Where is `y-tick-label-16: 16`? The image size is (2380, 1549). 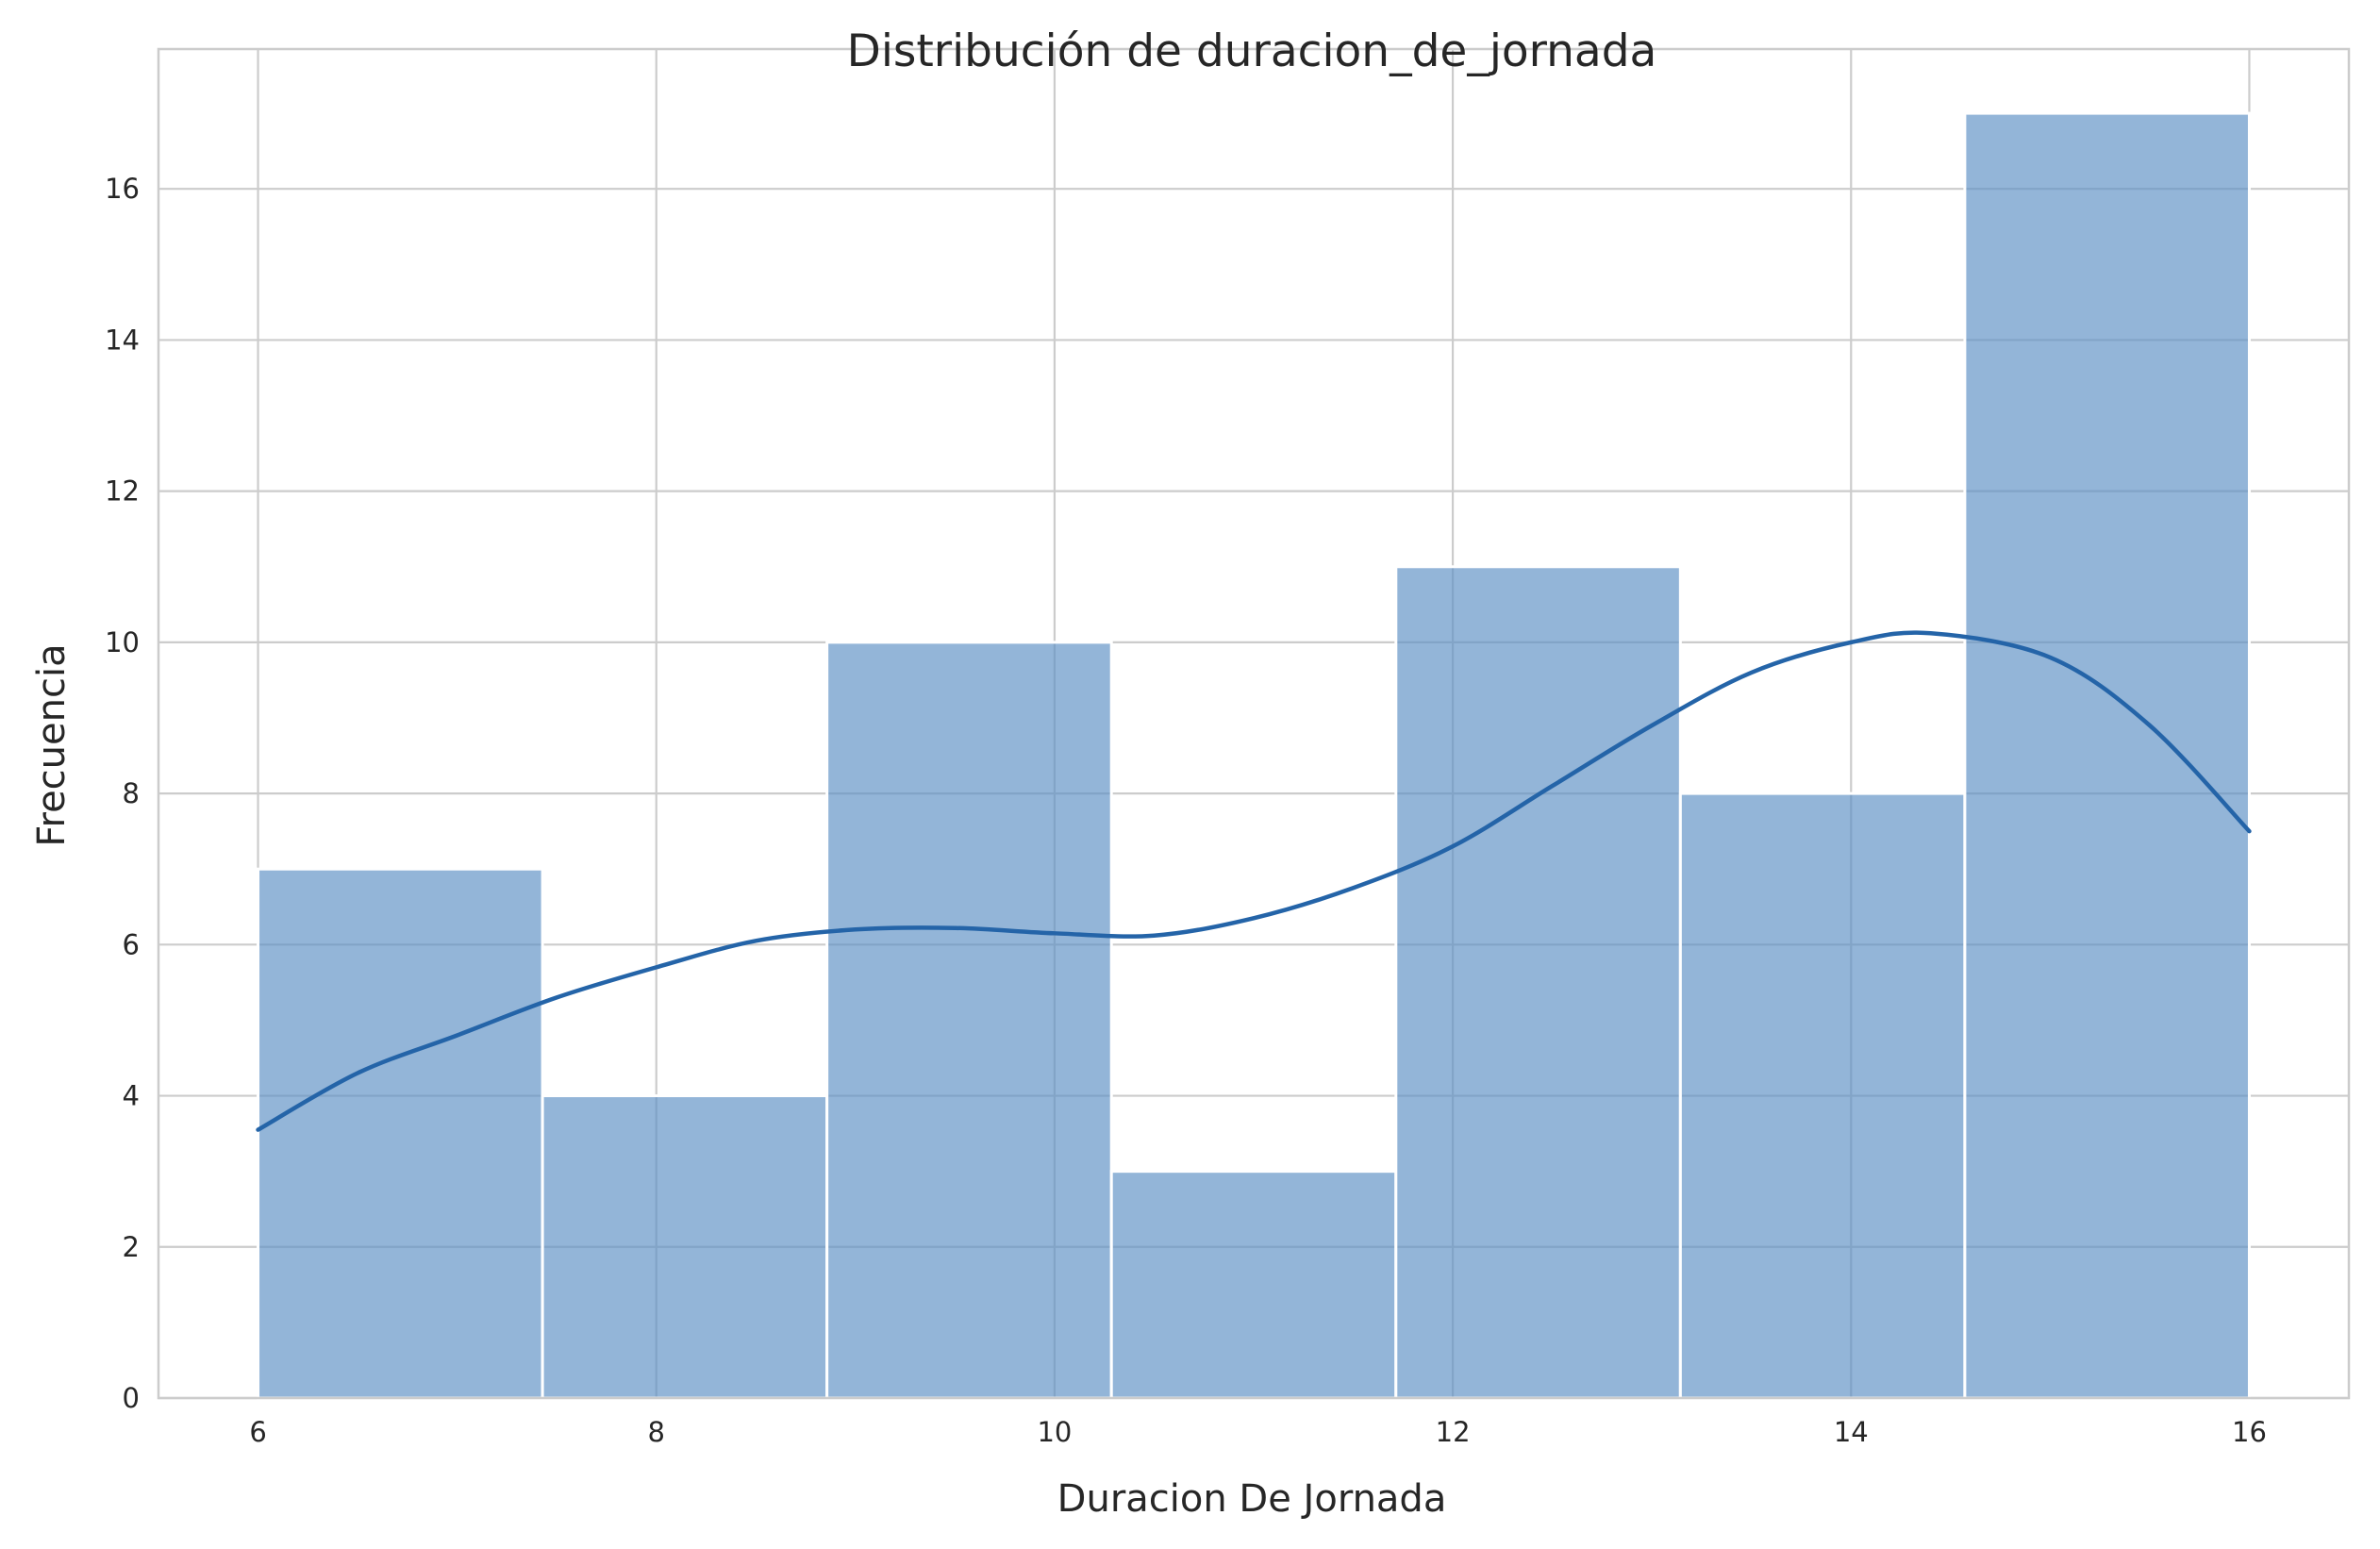 y-tick-label-16: 16 is located at coordinates (123, 189).